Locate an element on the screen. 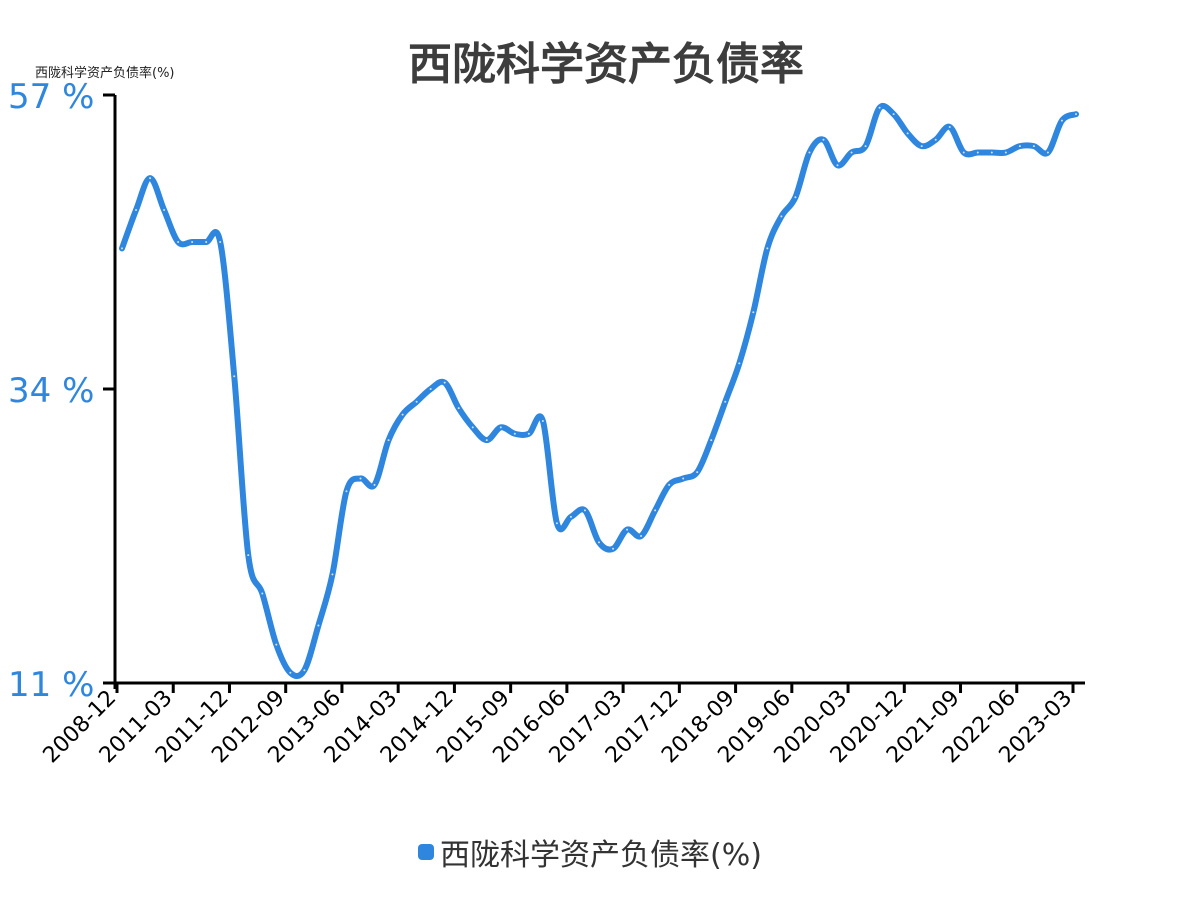 This screenshot has height=900, width=1200. legend-swatch is located at coordinates (426, 852).